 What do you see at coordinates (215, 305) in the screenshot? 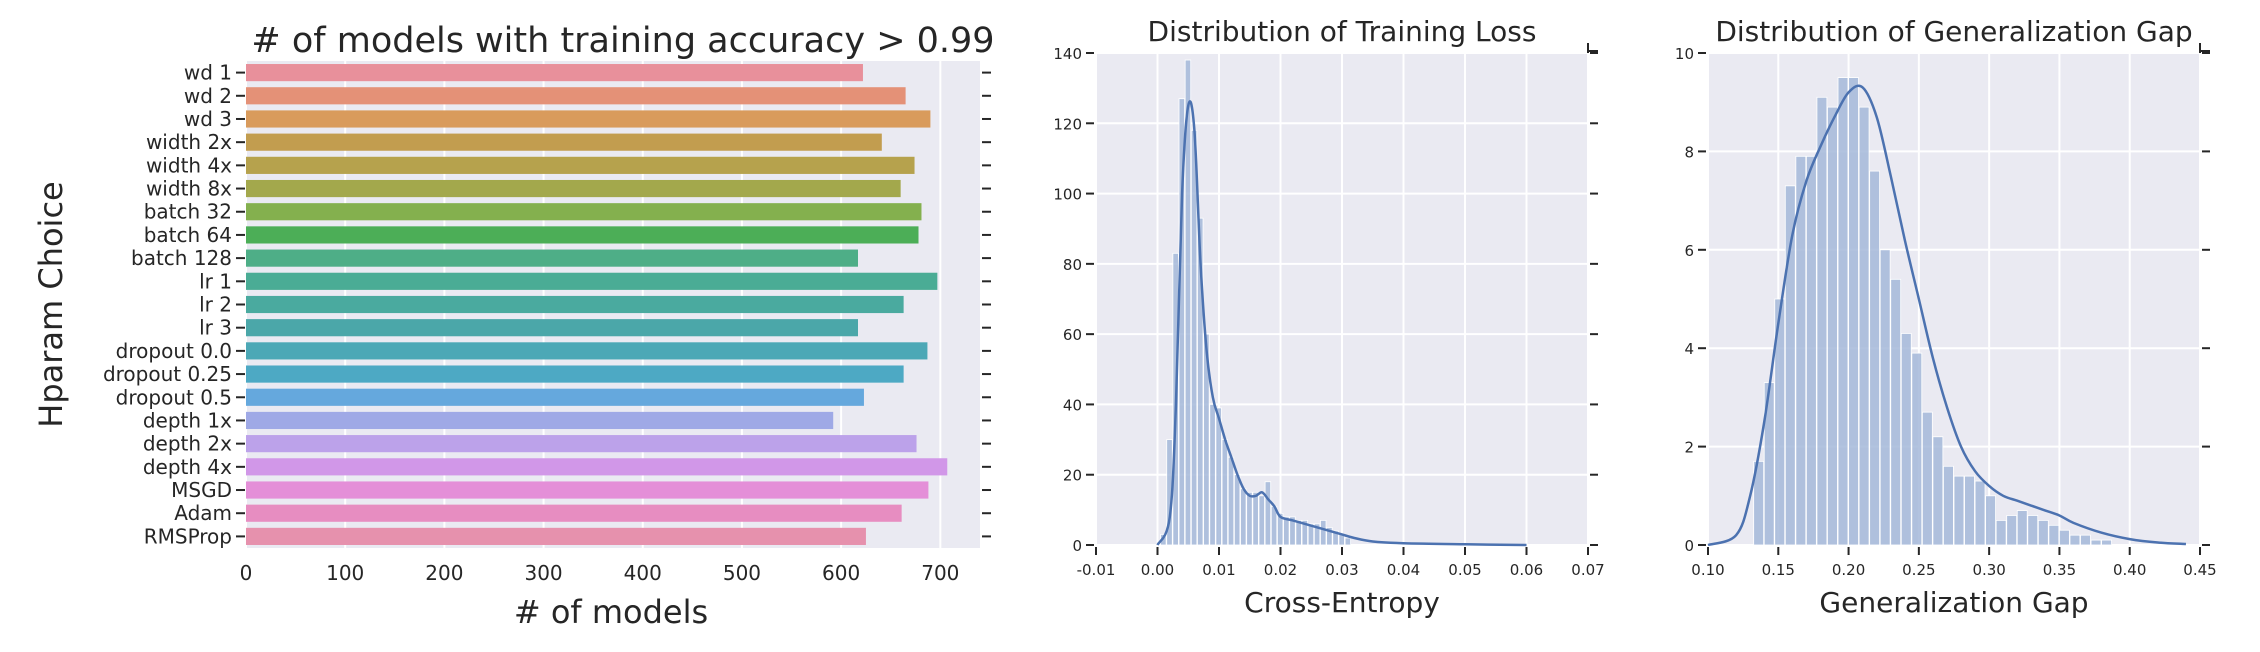
I see `y-tick-label: lr 2` at bounding box center [215, 305].